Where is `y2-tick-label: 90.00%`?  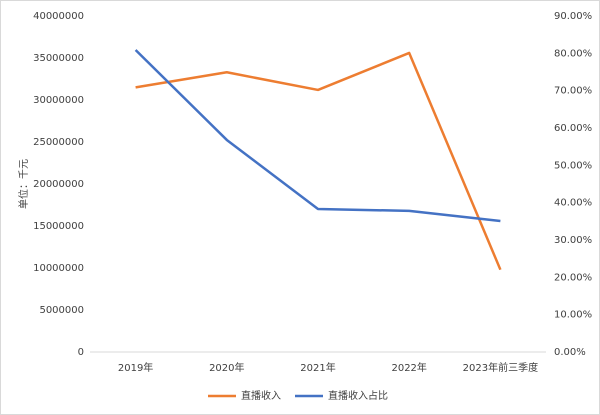 y2-tick-label: 90.00% is located at coordinates (573, 16).